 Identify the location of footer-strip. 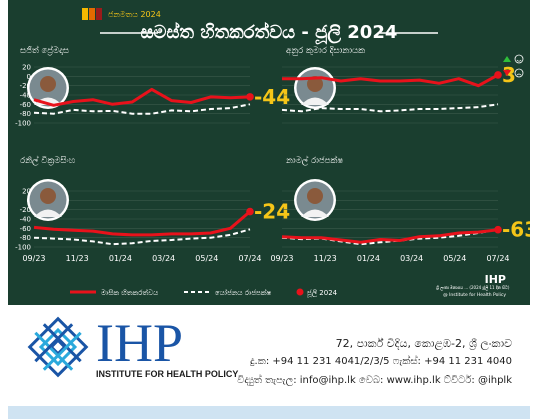
(269, 412).